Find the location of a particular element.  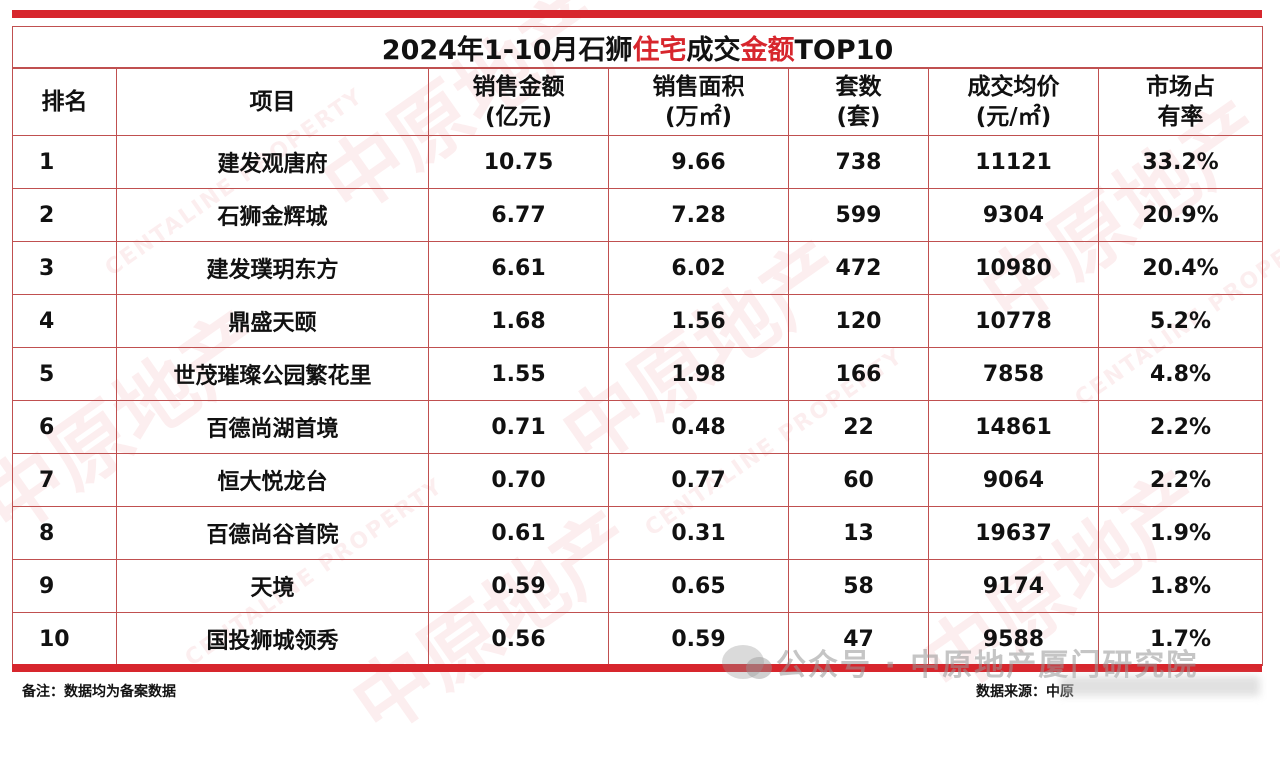

amount-cell: 10.75 is located at coordinates (518, 162).